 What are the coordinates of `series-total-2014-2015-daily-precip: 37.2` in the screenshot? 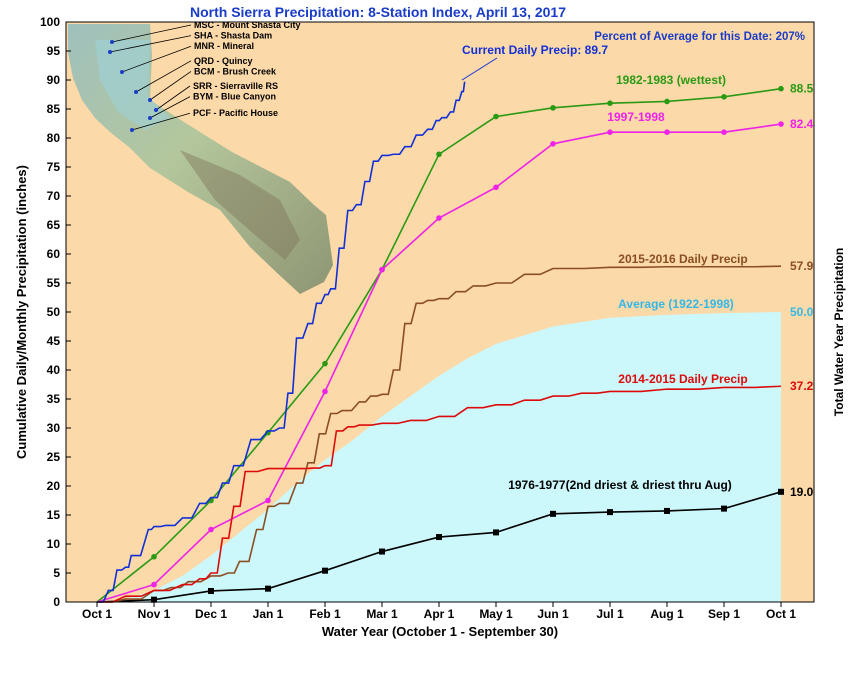 It's located at (802, 386).